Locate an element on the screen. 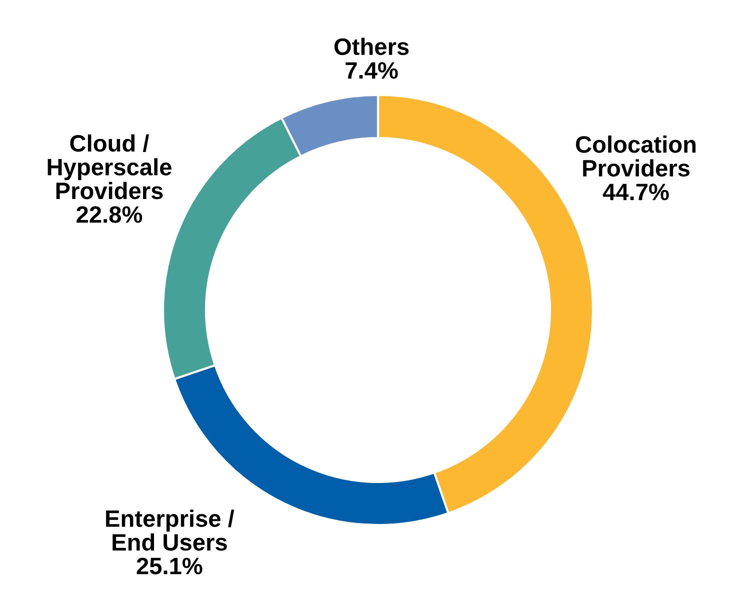 This screenshot has height=595, width=755. data-label: 44.7% is located at coordinates (635, 192).